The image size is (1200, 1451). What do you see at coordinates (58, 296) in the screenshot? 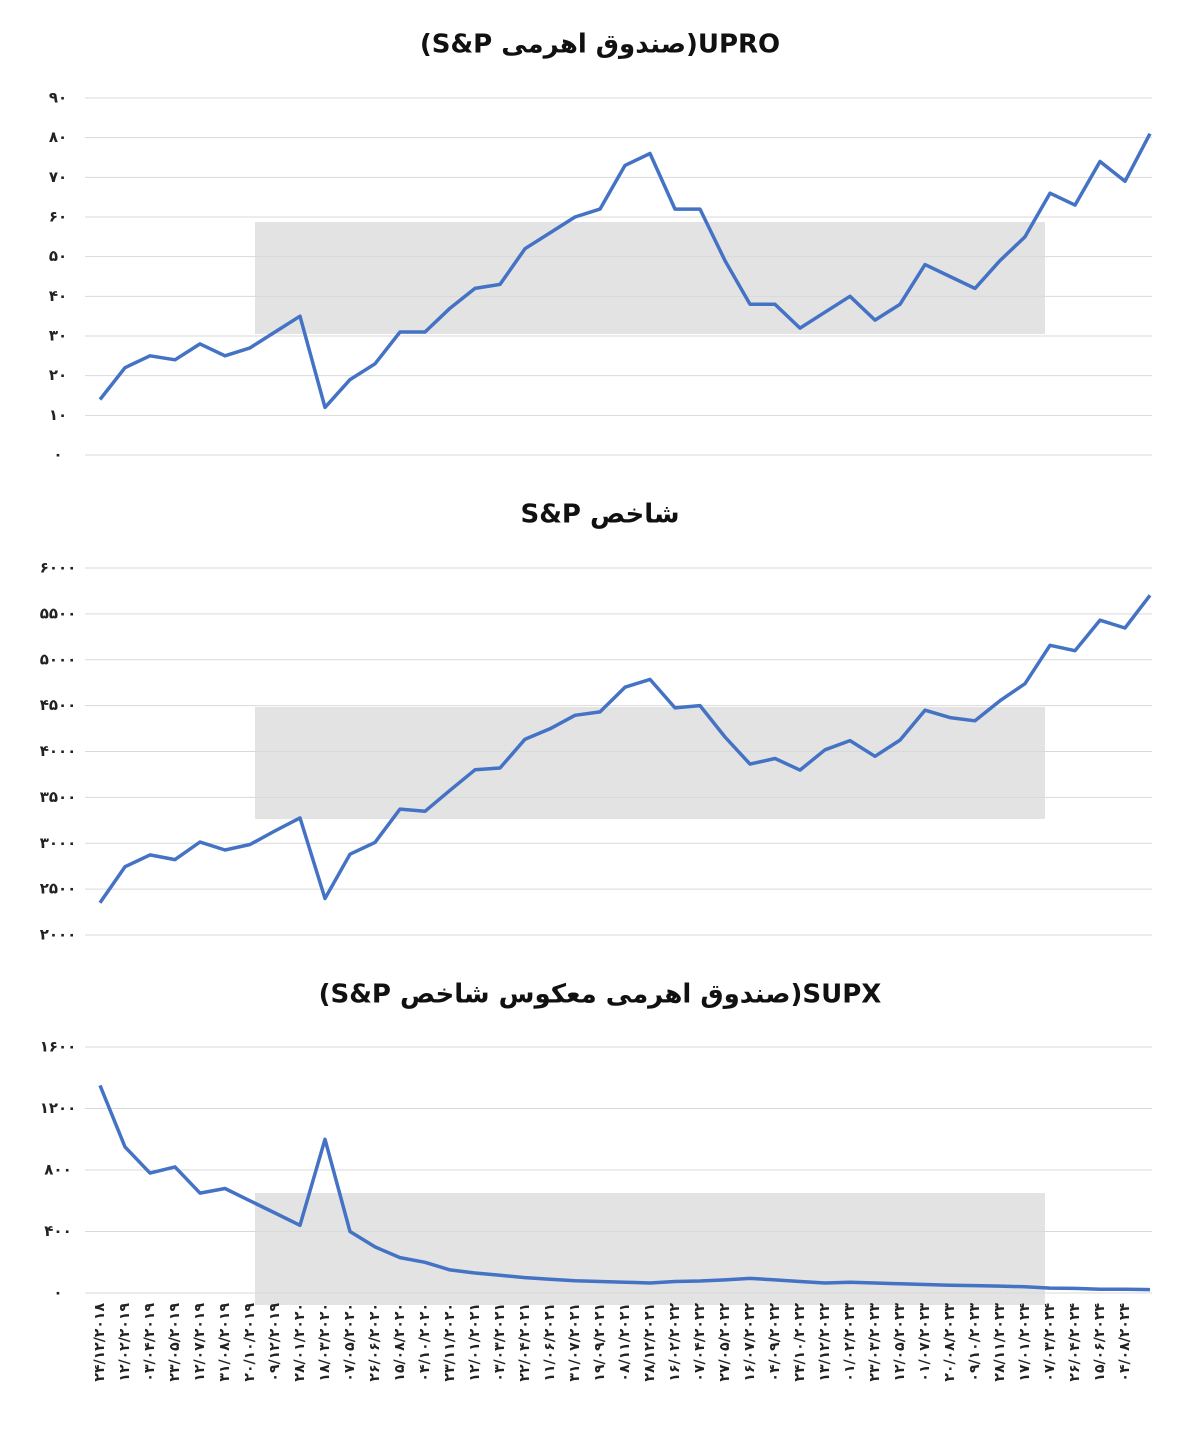
I see `y-tick-label: ۴۰` at bounding box center [58, 296].